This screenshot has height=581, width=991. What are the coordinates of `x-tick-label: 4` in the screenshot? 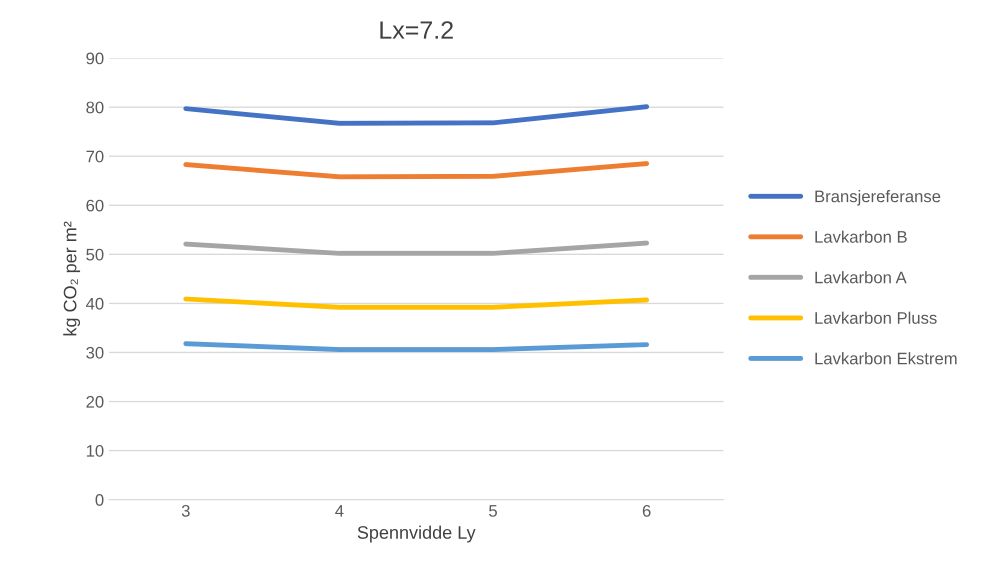 It's located at (339, 511).